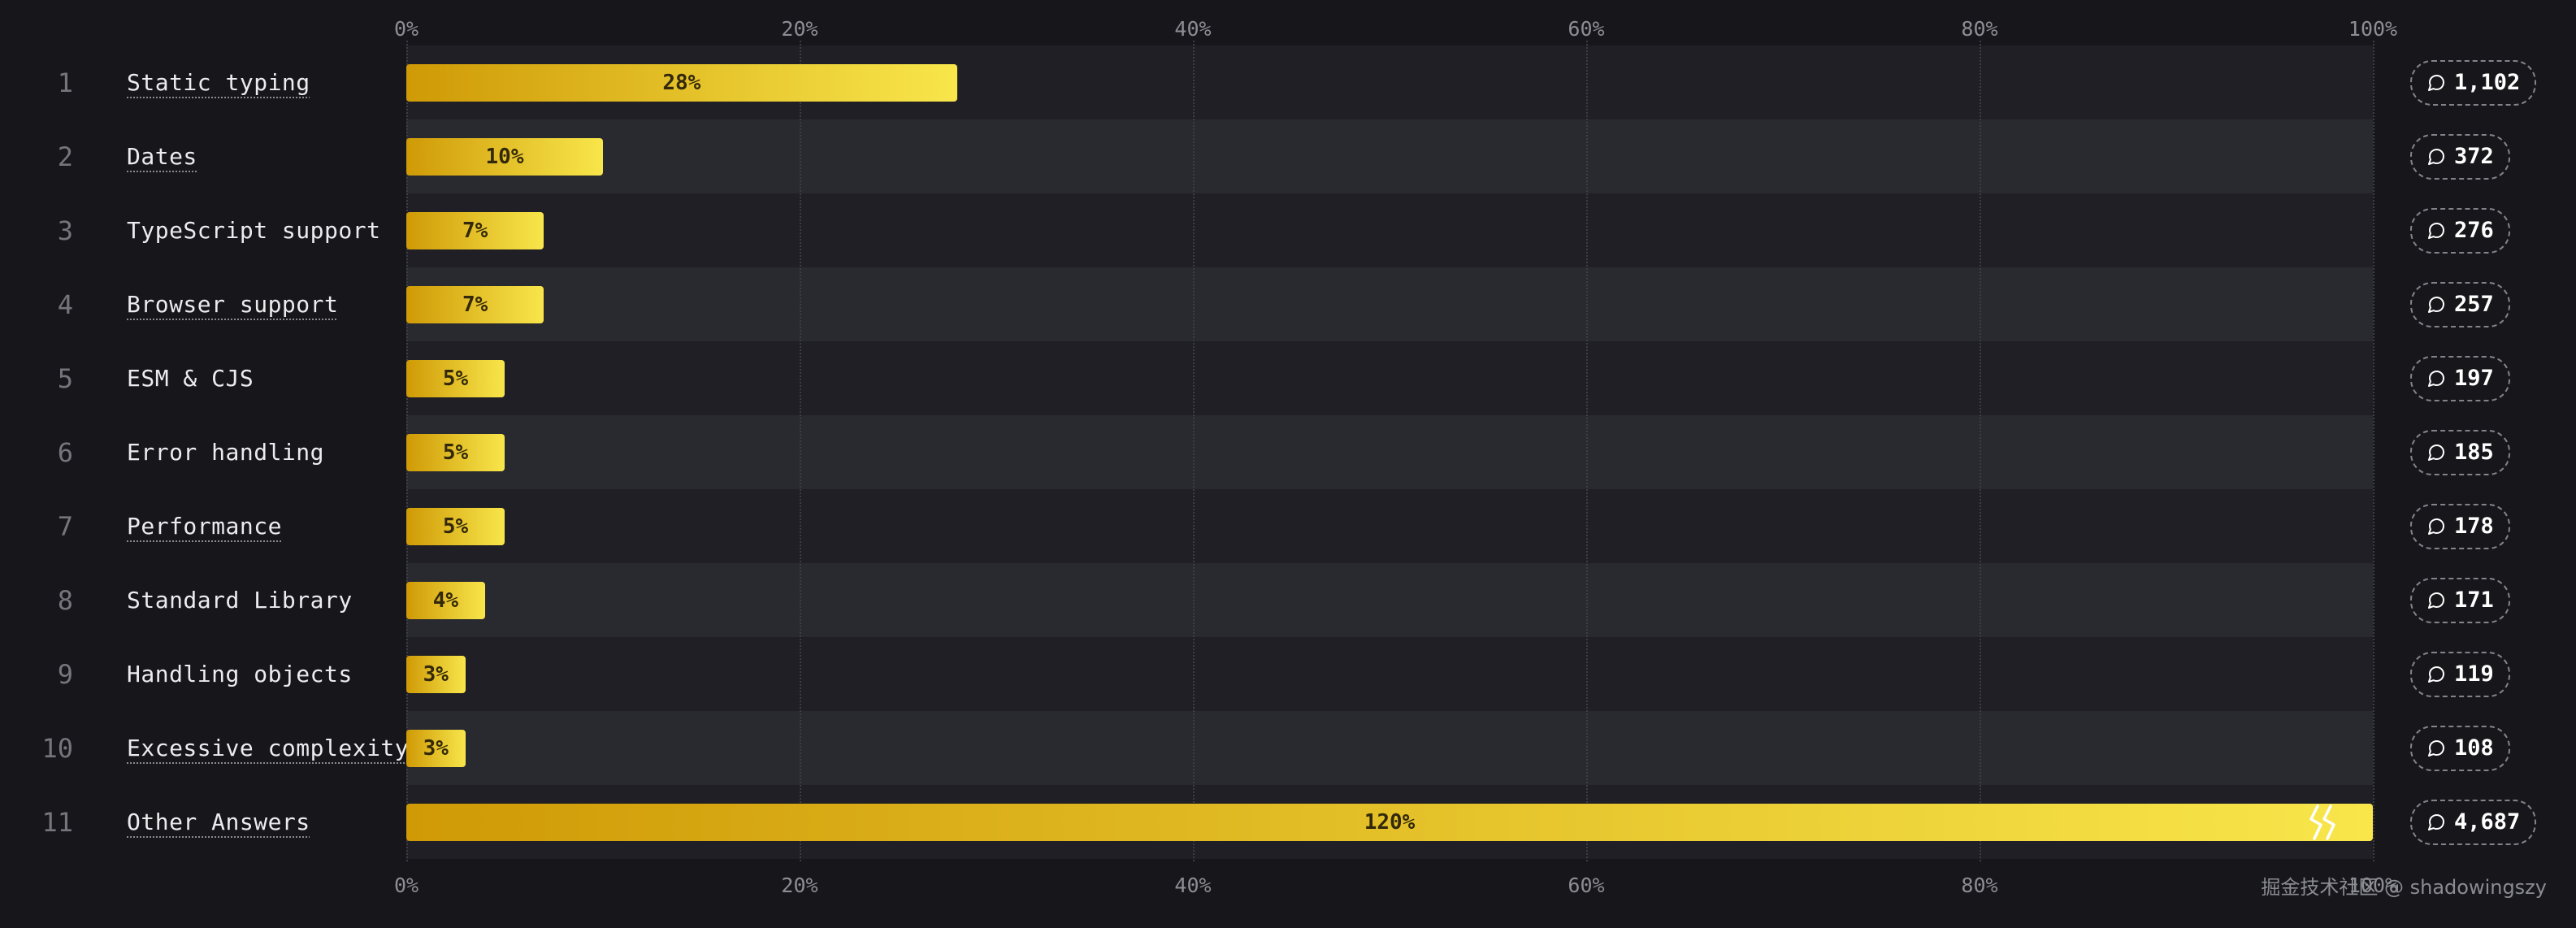 The height and width of the screenshot is (928, 2576). What do you see at coordinates (681, 82) in the screenshot?
I see `bar: 28%` at bounding box center [681, 82].